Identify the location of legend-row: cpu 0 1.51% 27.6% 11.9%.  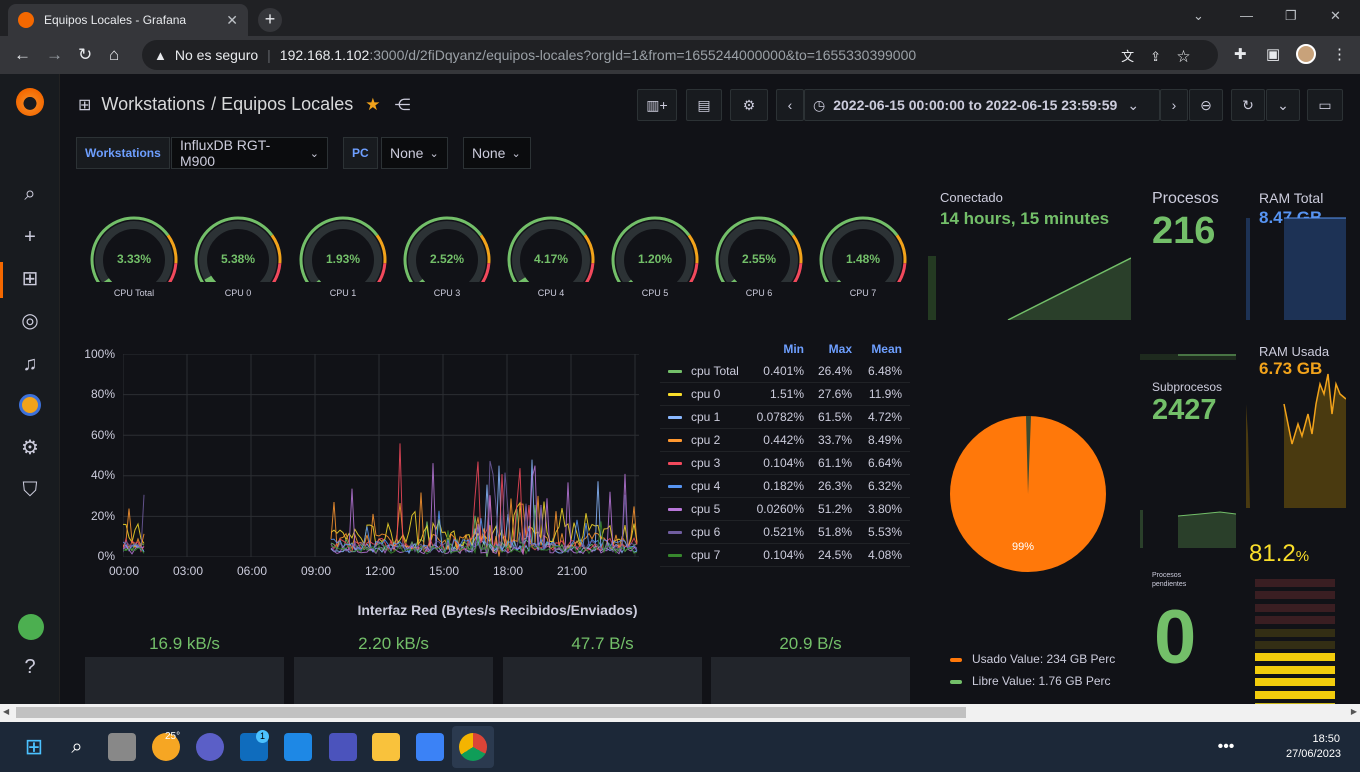
(785, 394).